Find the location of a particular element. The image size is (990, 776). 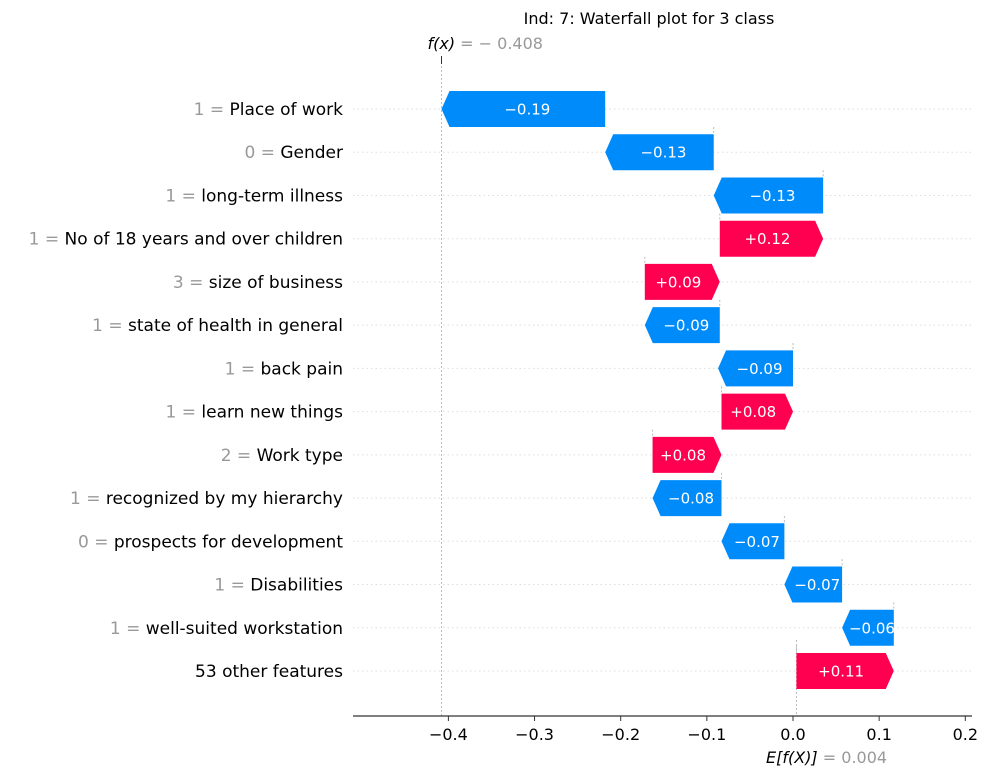

bar-value-label: +0.09 is located at coordinates (678, 282).